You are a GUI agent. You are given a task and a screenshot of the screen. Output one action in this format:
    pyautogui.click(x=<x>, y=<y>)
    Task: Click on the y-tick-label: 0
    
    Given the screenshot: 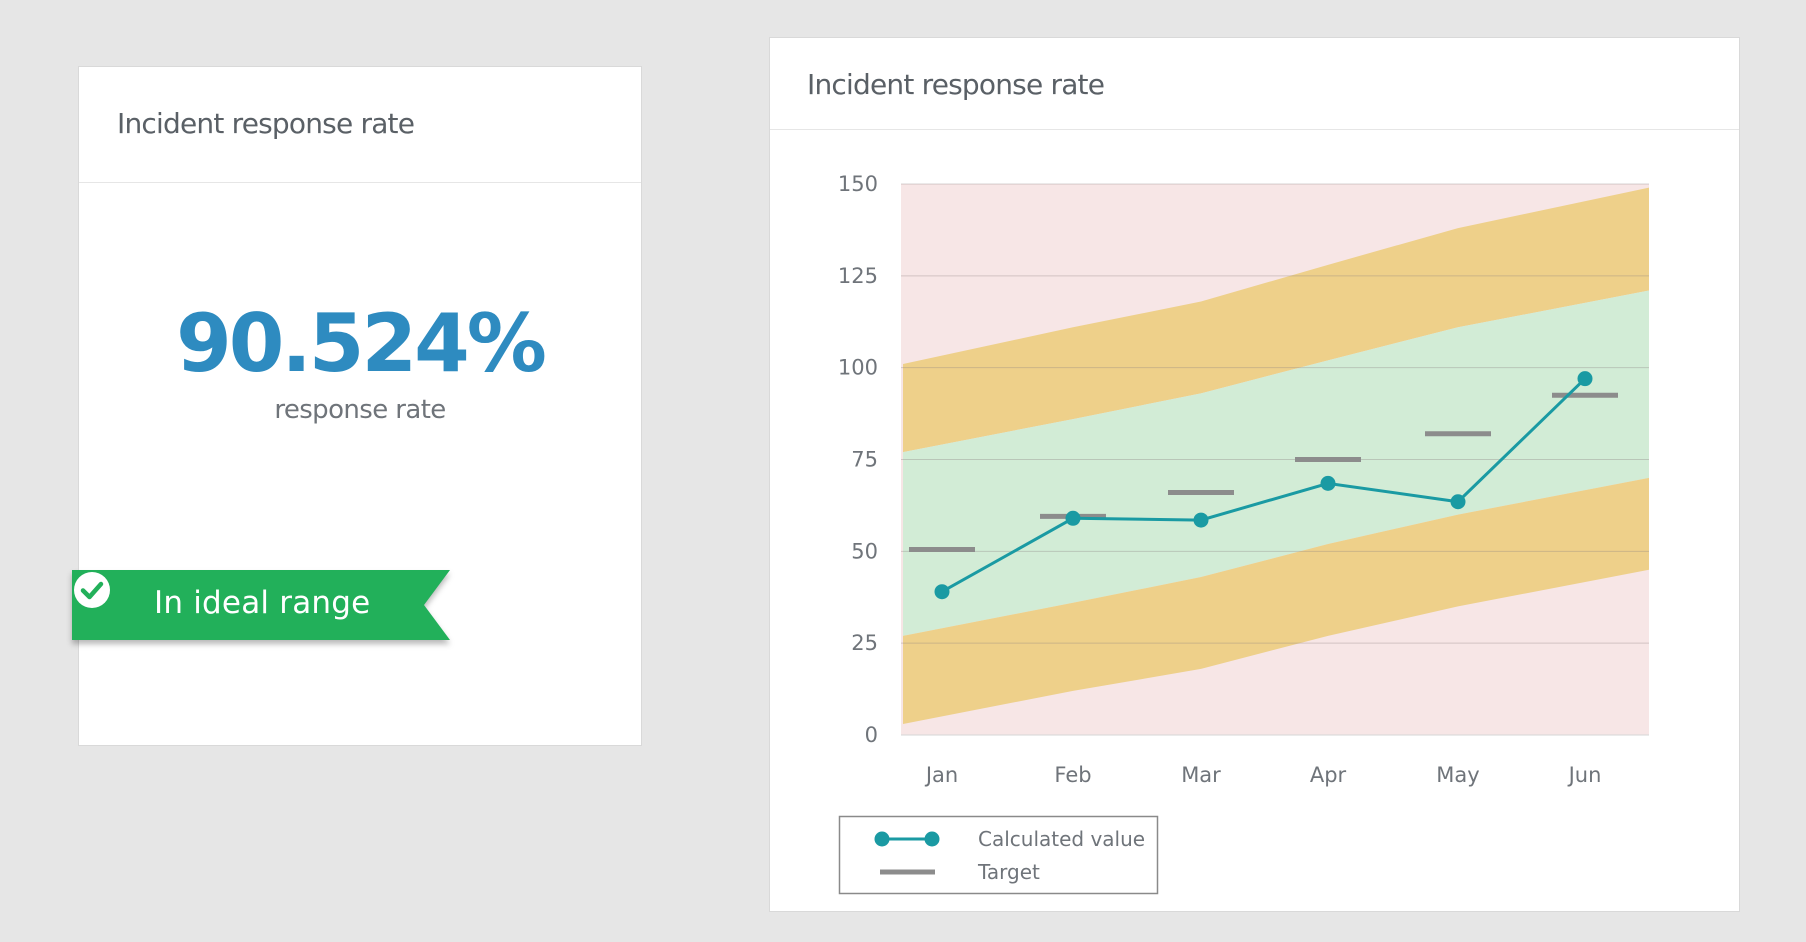 What is the action you would take?
    pyautogui.click(x=871, y=735)
    